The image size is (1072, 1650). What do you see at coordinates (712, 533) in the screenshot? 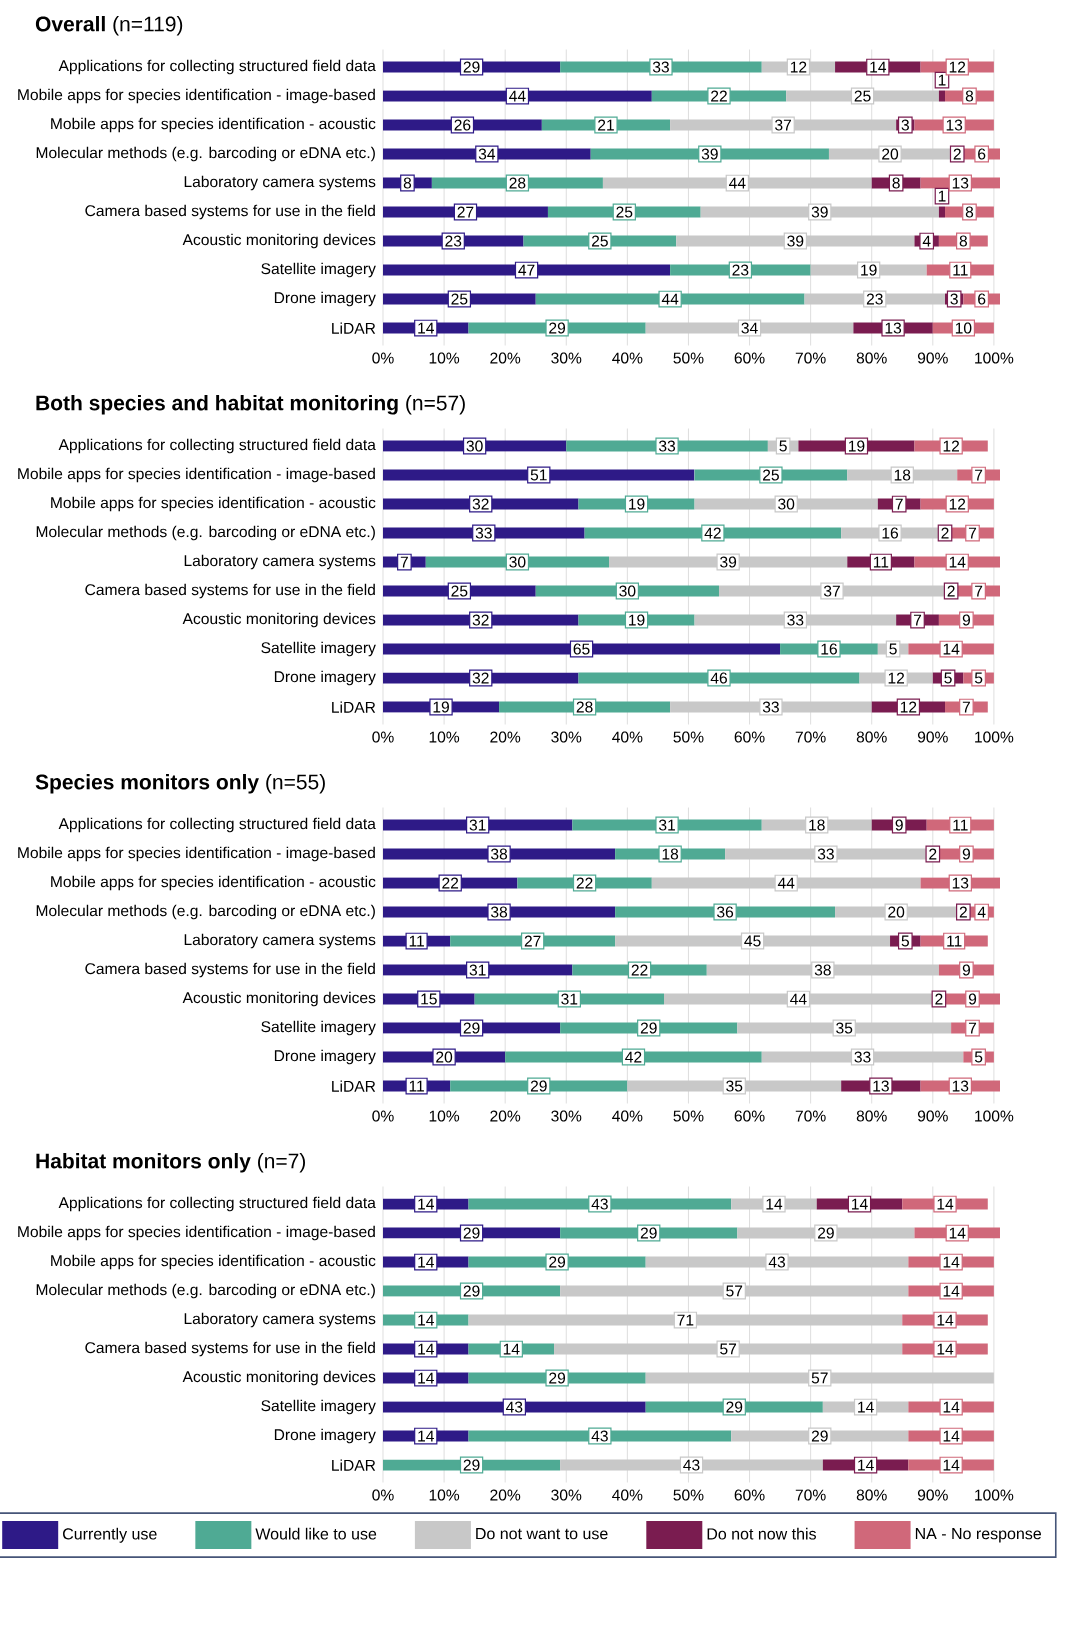
I see `data-label: 42` at bounding box center [712, 533].